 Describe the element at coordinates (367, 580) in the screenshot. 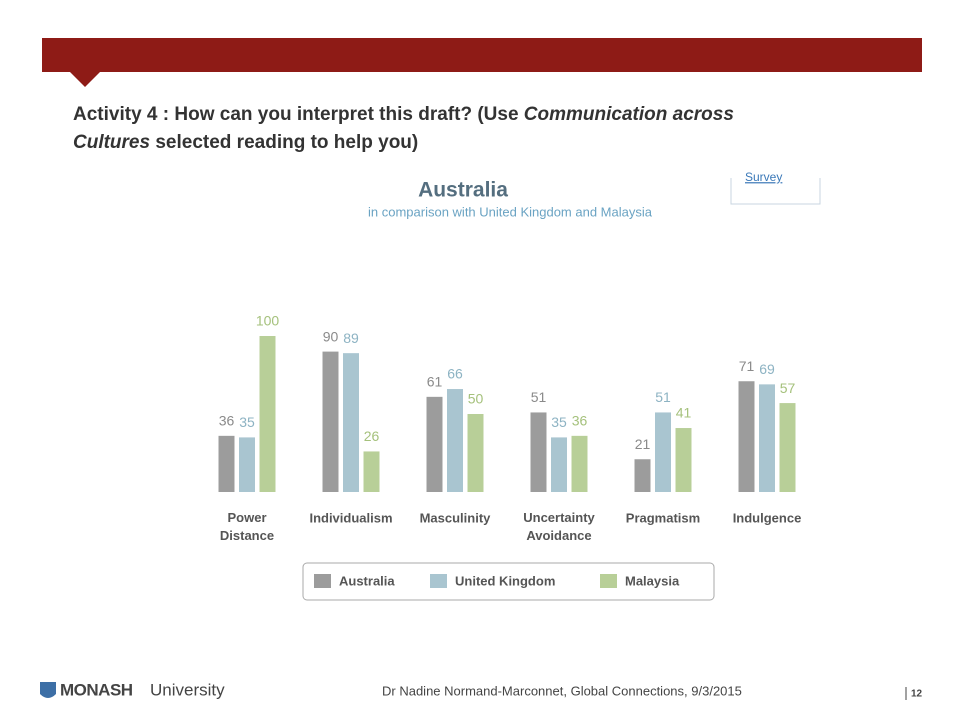

I see `legend-label: Australia` at that location.